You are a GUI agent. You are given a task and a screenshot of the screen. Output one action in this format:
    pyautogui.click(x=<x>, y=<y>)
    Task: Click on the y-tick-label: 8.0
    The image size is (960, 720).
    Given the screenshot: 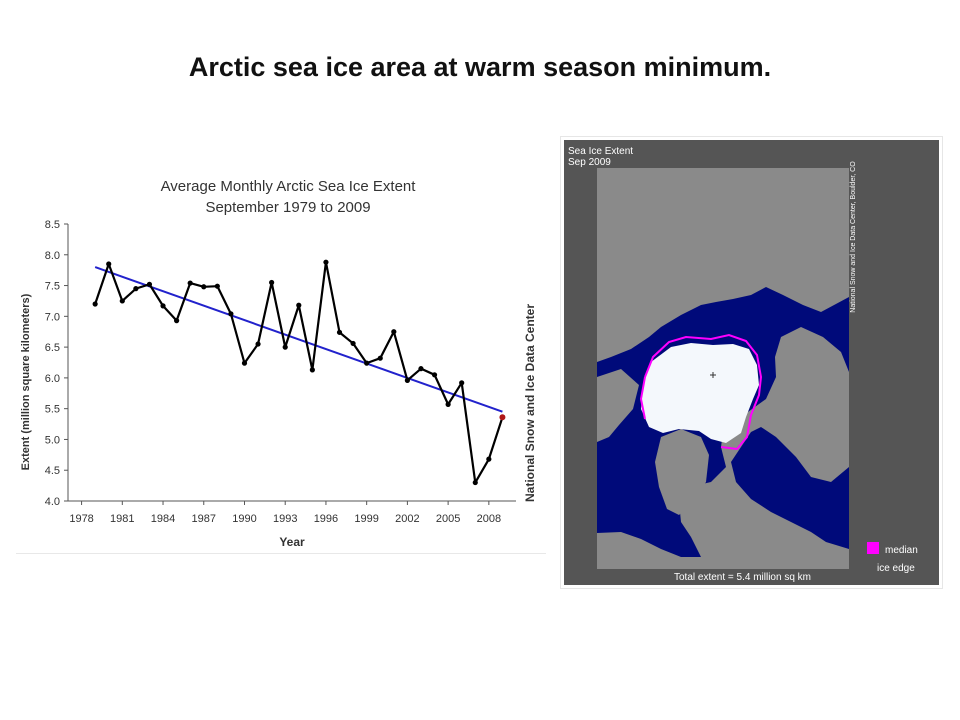 What is the action you would take?
    pyautogui.click(x=52, y=256)
    